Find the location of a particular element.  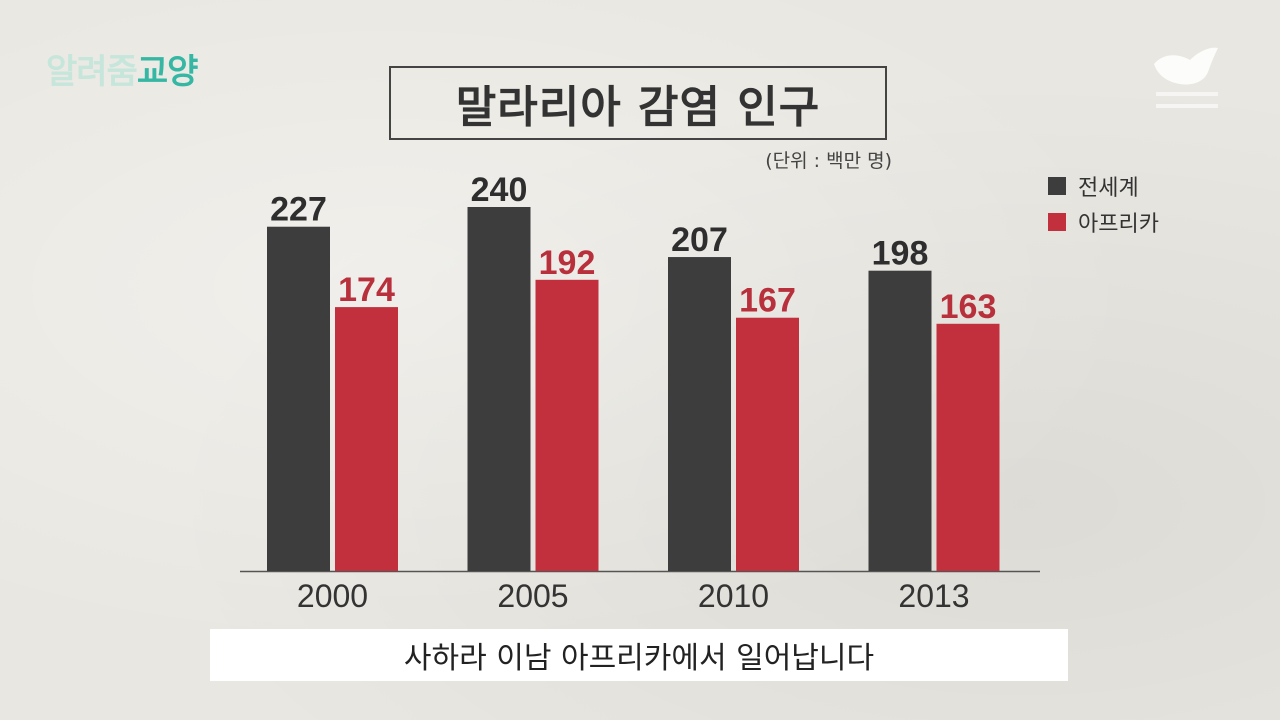

chart-title-box: 말라리아 감염 인구 is located at coordinates (638, 103).